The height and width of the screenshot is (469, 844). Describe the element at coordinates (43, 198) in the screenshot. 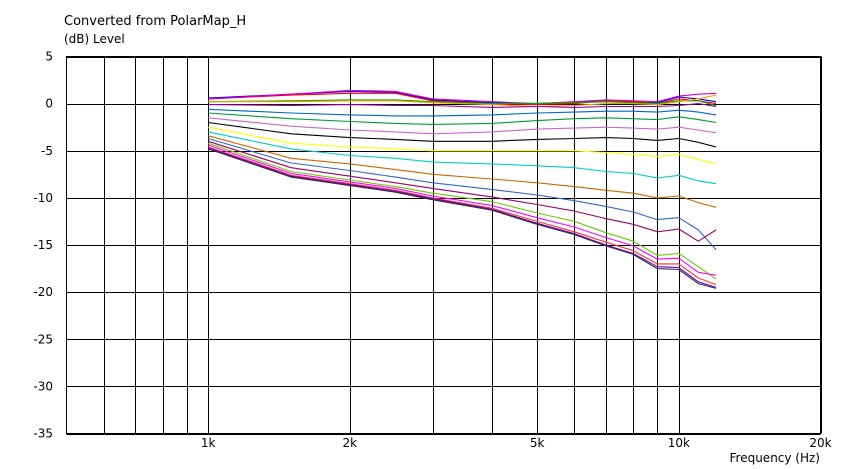

I see `y-tick-label: -10` at that location.